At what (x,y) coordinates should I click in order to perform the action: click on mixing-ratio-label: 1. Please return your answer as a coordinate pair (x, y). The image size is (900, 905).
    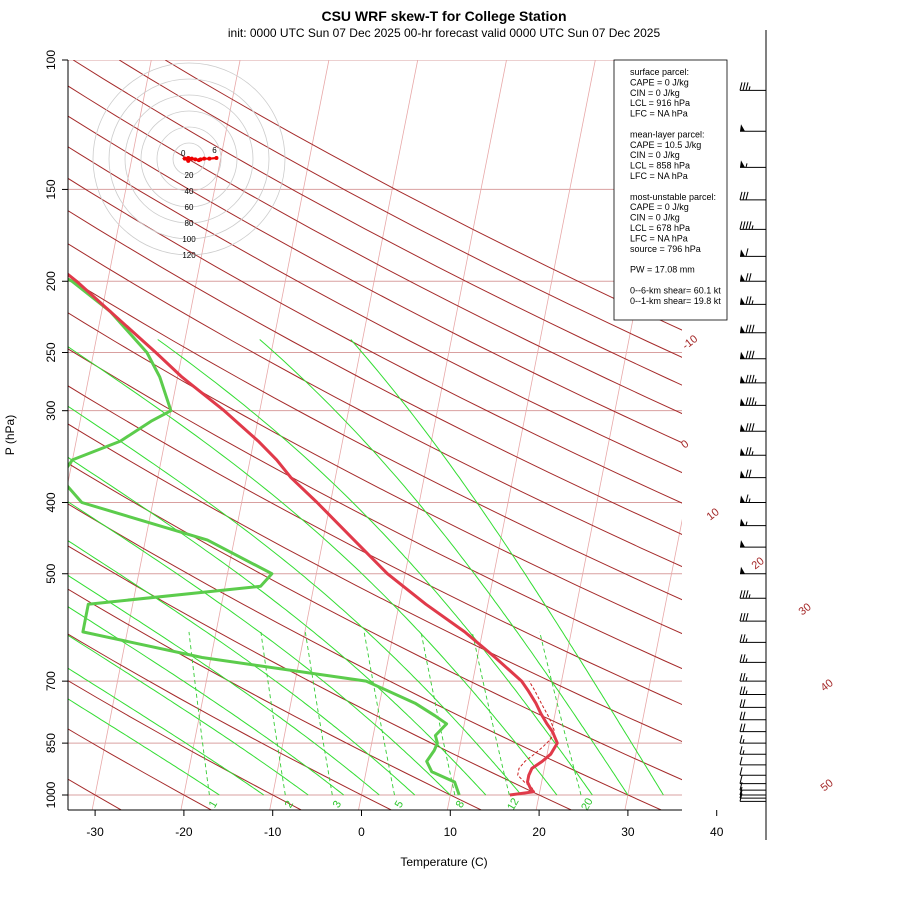
    Looking at the image, I should click on (213, 804).